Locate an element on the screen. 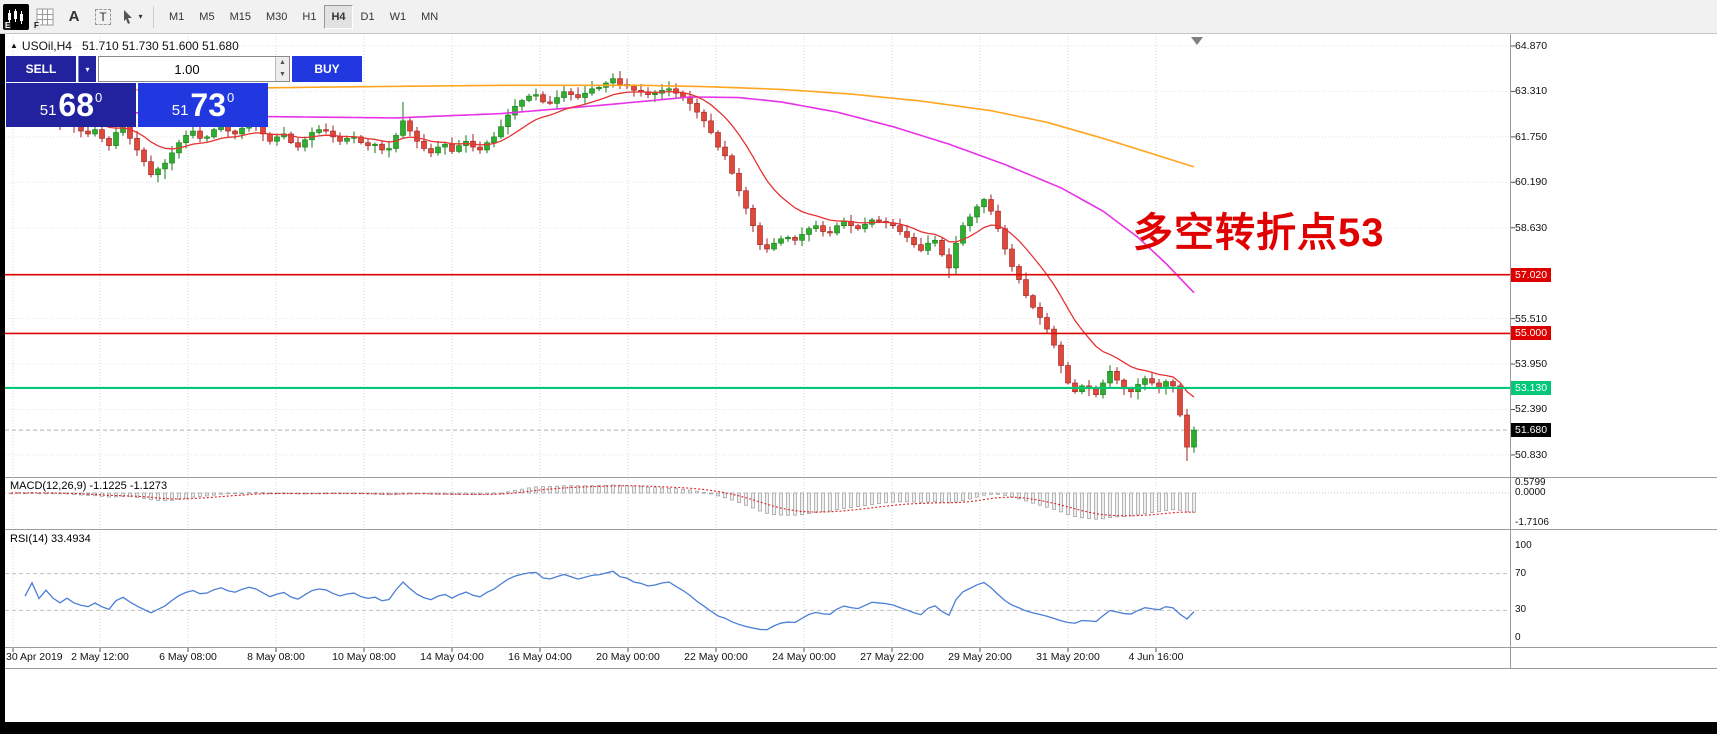 The width and height of the screenshot is (1717, 734). rsi-axis-label: 0 is located at coordinates (1518, 637).